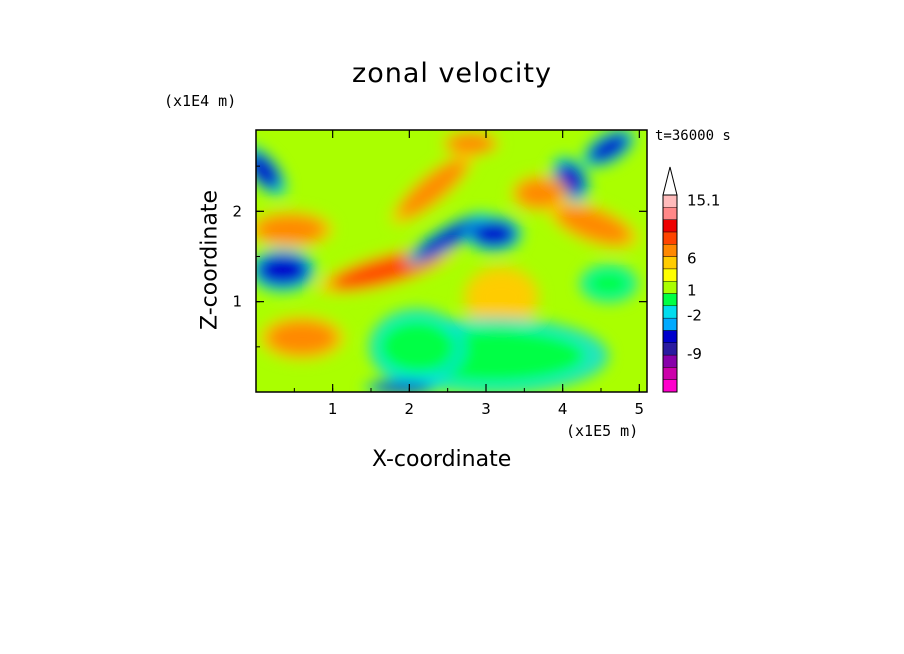 This screenshot has width=904, height=654. What do you see at coordinates (442, 459) in the screenshot?
I see `x-axis-label: X-coordinate` at bounding box center [442, 459].